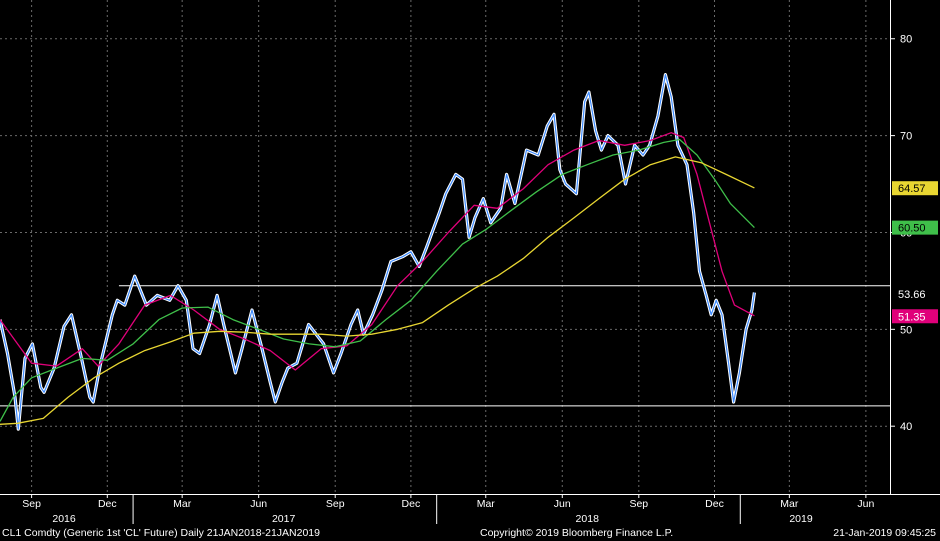  Describe the element at coordinates (284, 519) in the screenshot. I see `x-year-label: 2017` at that location.